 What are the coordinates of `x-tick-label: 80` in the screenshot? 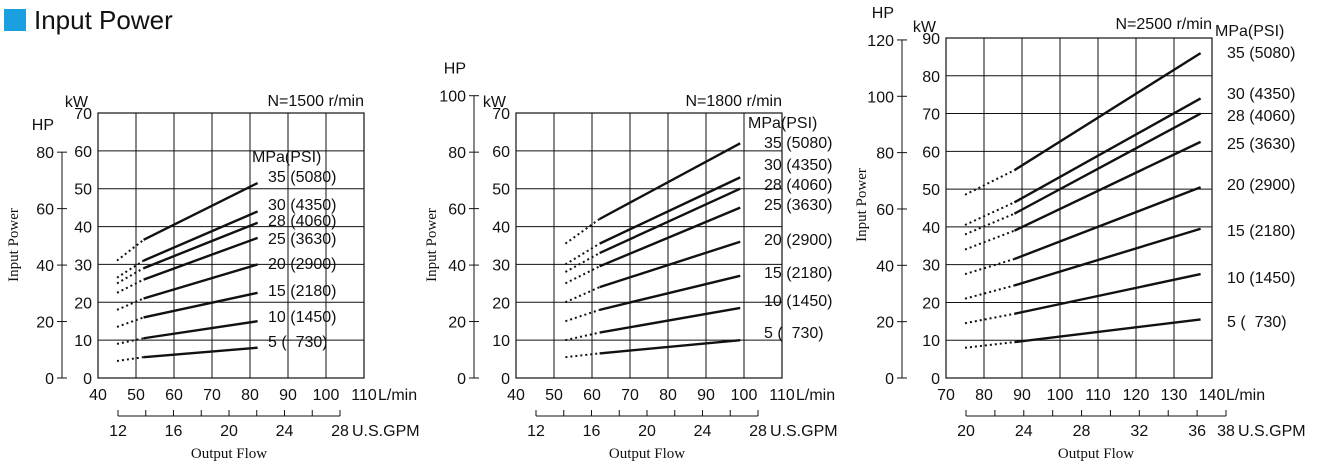 It's located at (984, 395).